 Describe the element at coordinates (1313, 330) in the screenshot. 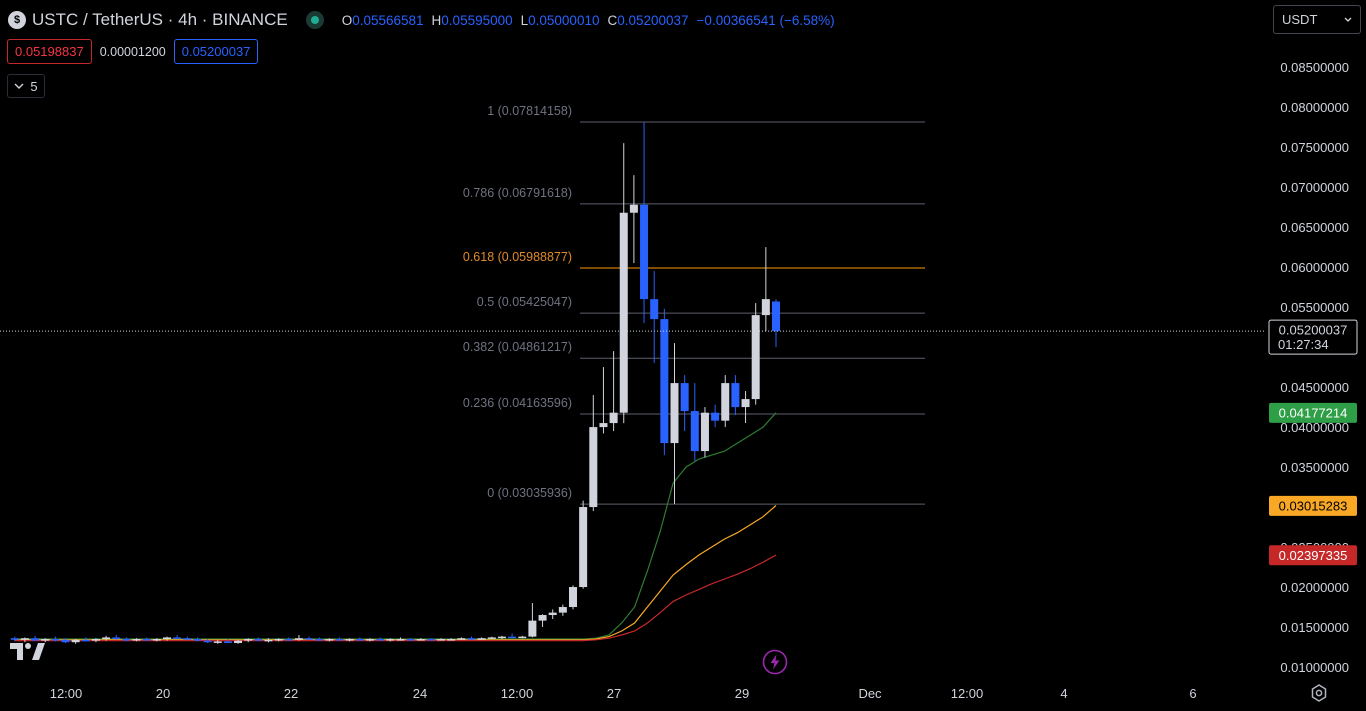

I see `price-badge-label: 0.05200037` at that location.